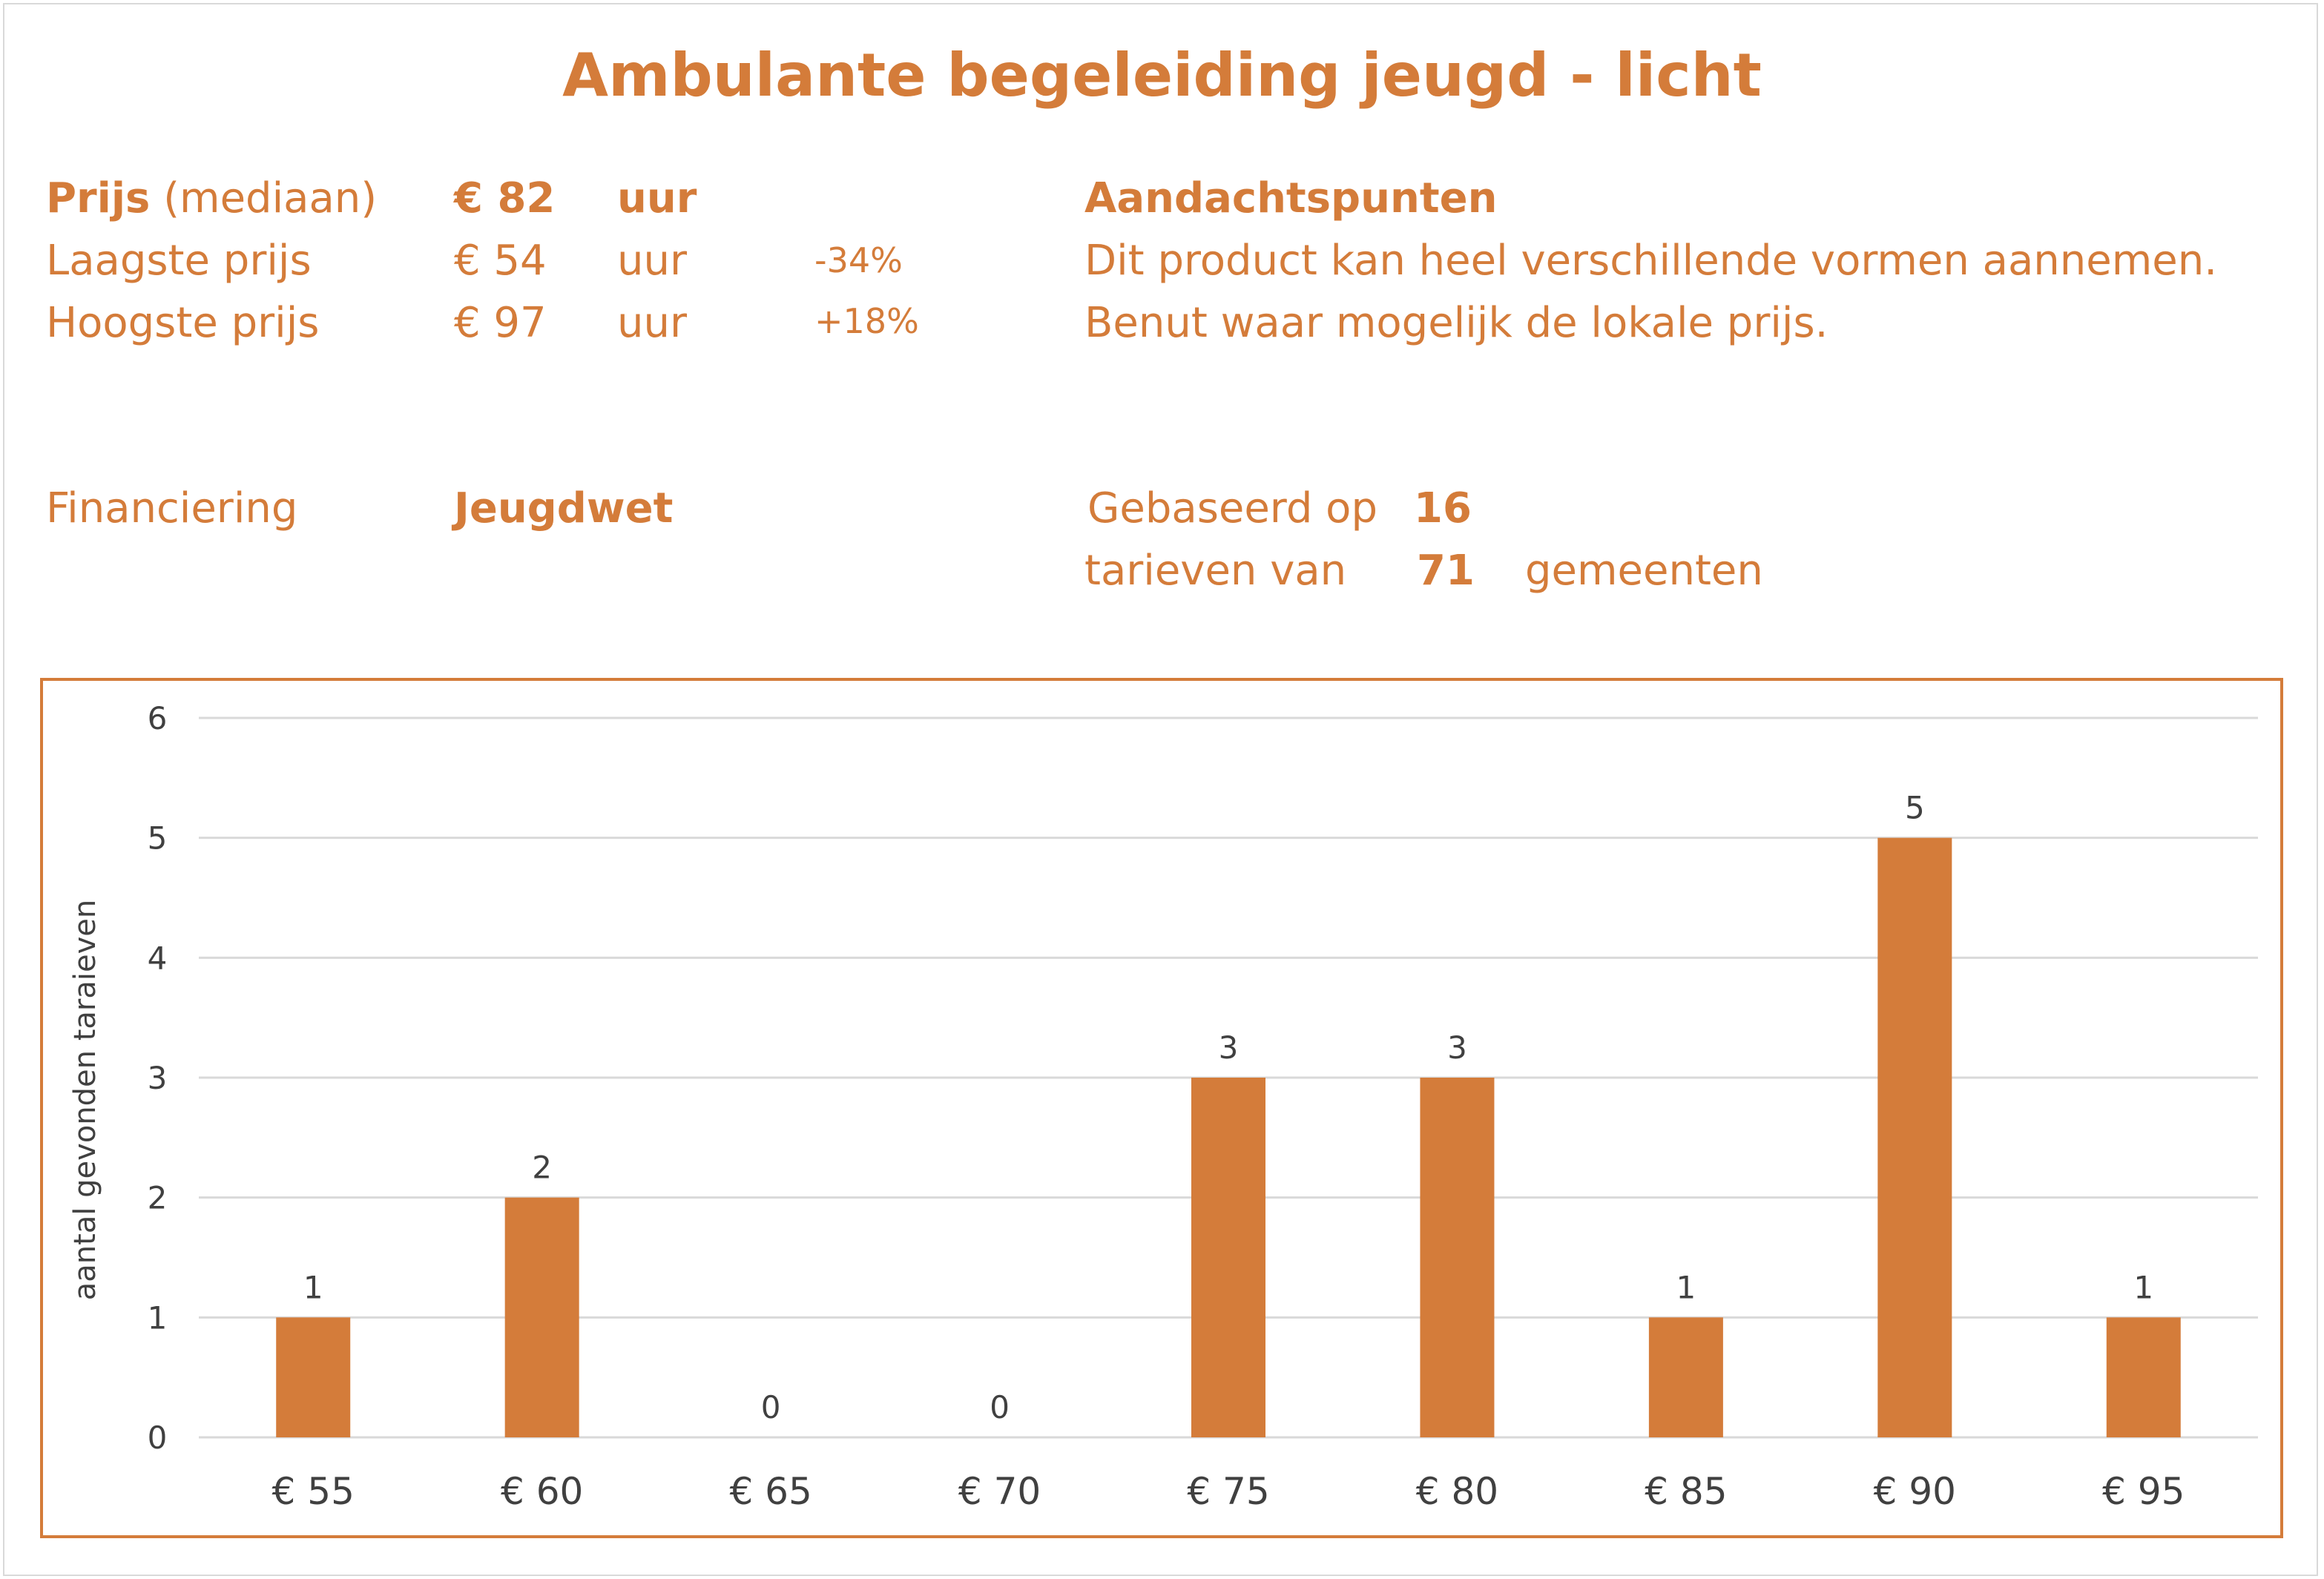  What do you see at coordinates (858, 260) in the screenshot?
I see `lowest-price-pct: -34%` at bounding box center [858, 260].